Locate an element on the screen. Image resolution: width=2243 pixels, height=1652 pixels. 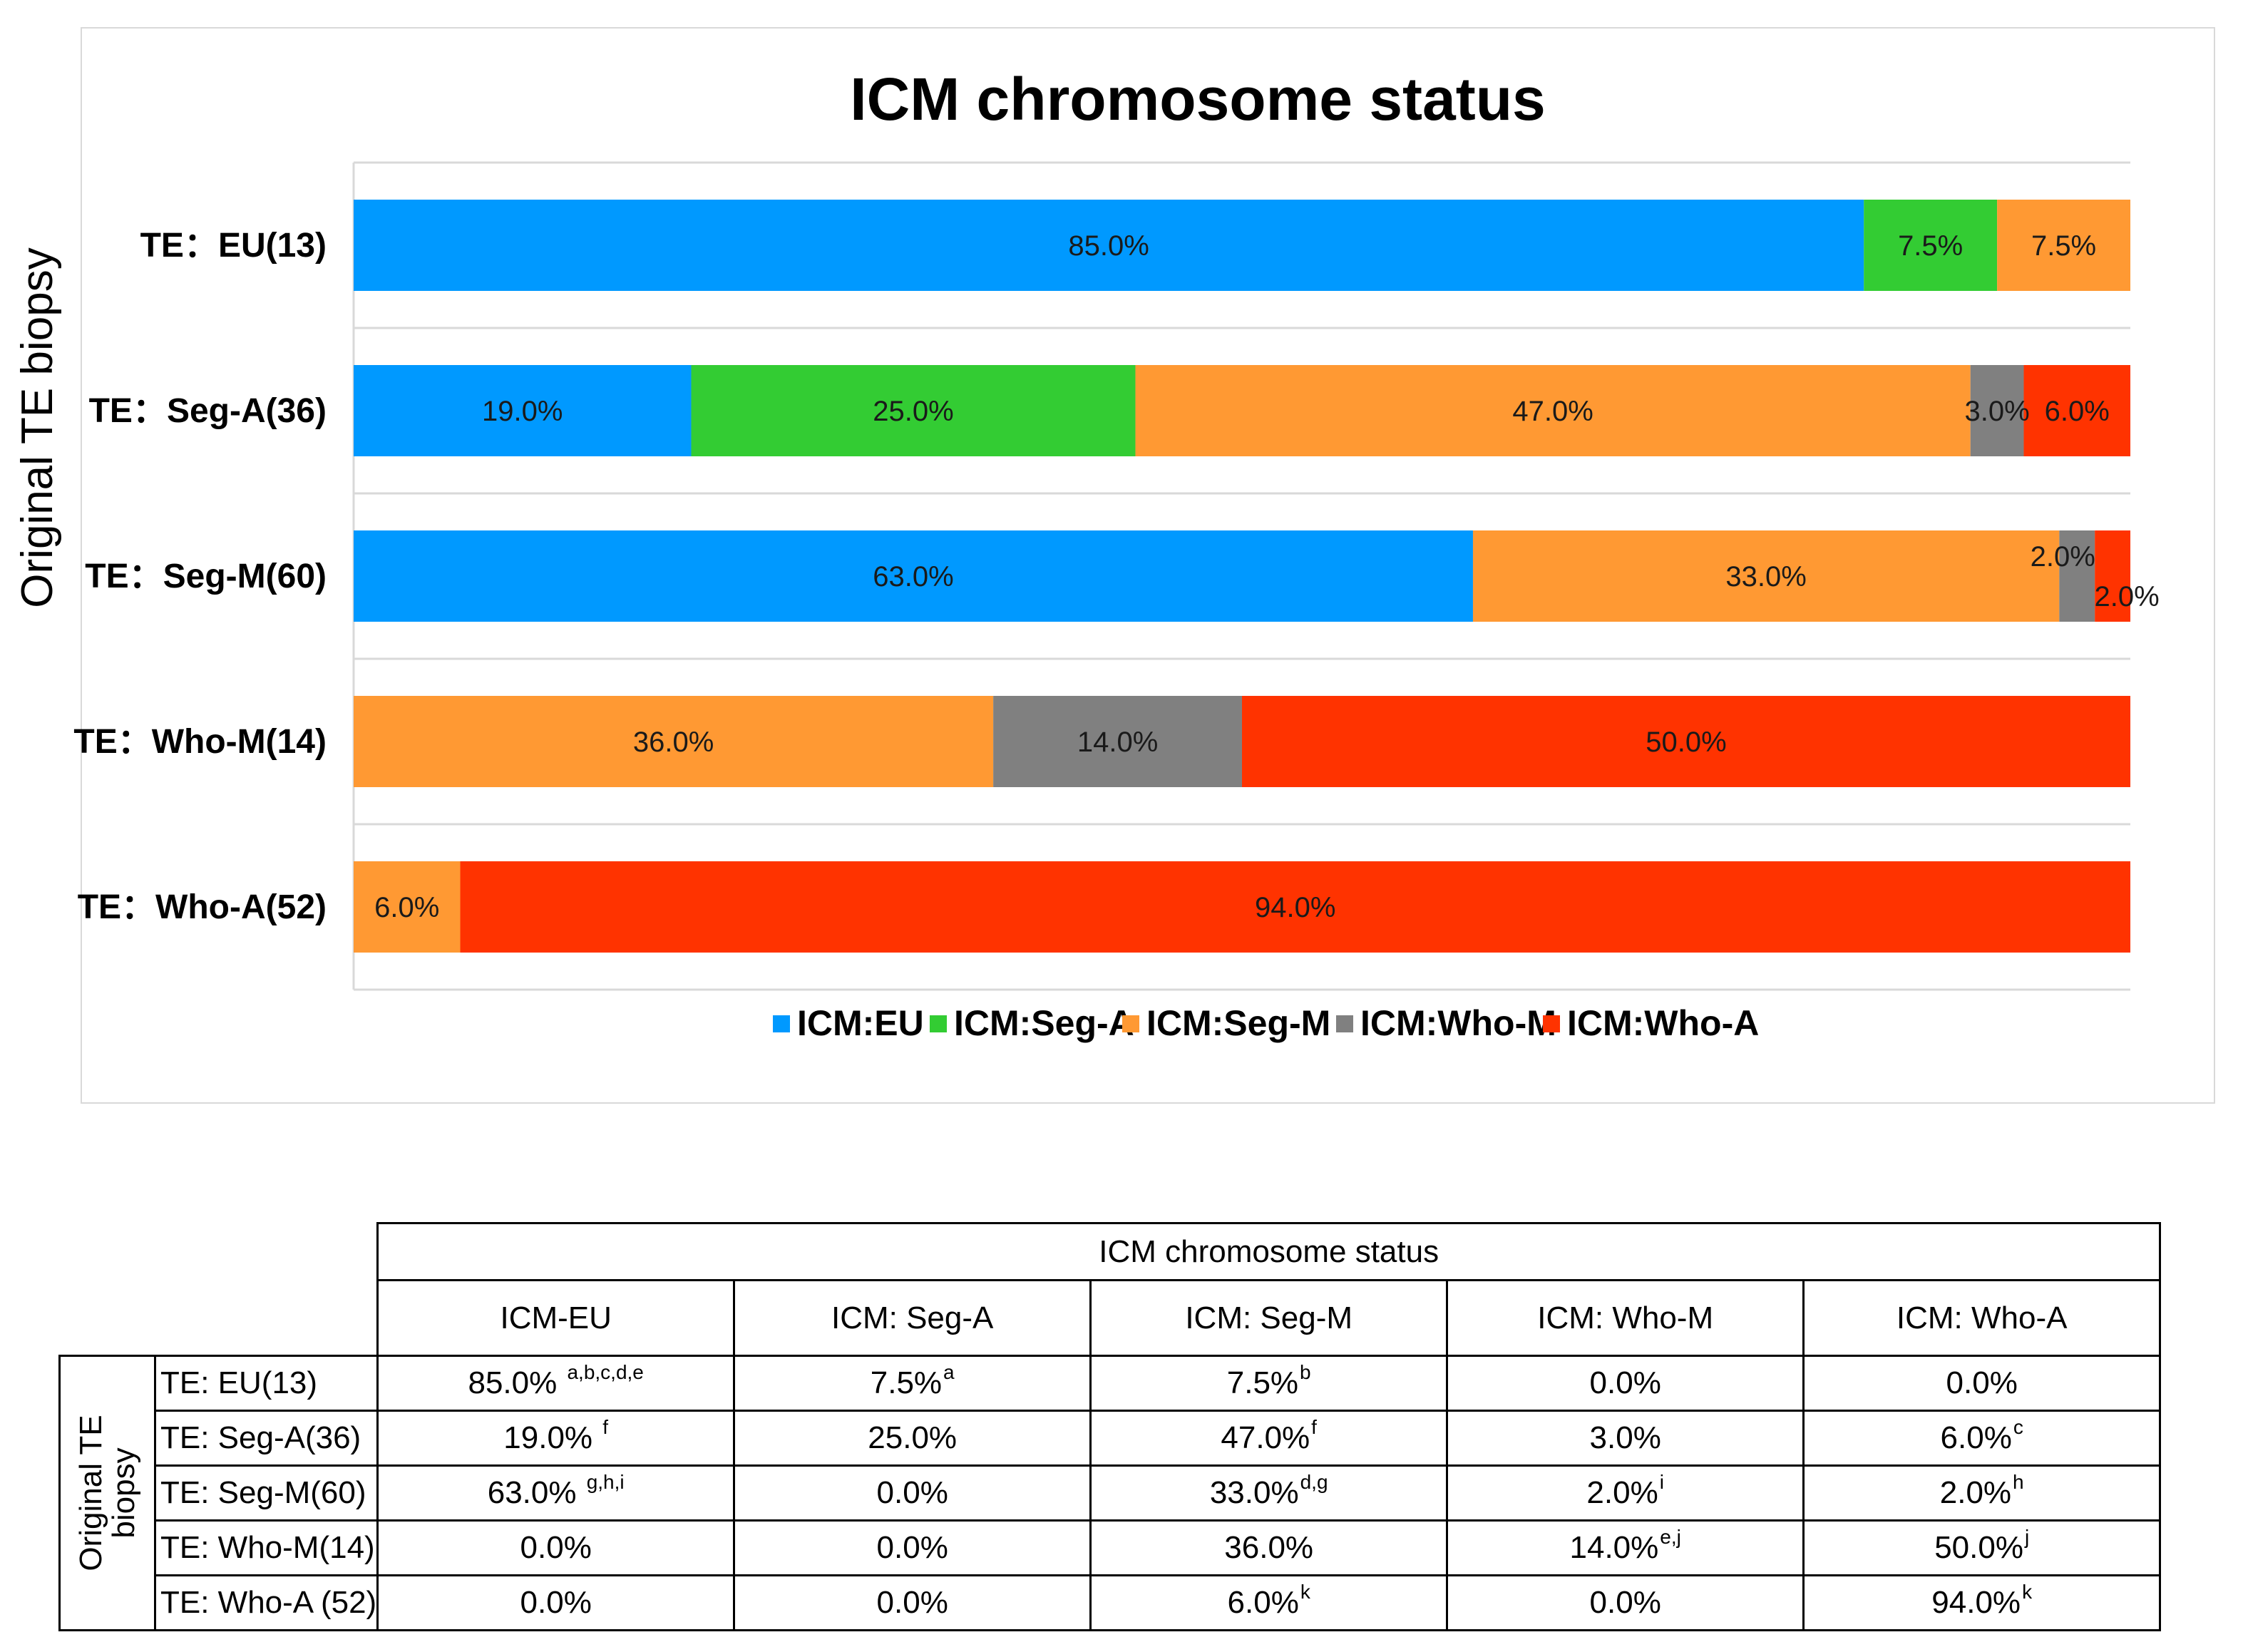
cell-value: 63.0% is located at coordinates (536, 1492).